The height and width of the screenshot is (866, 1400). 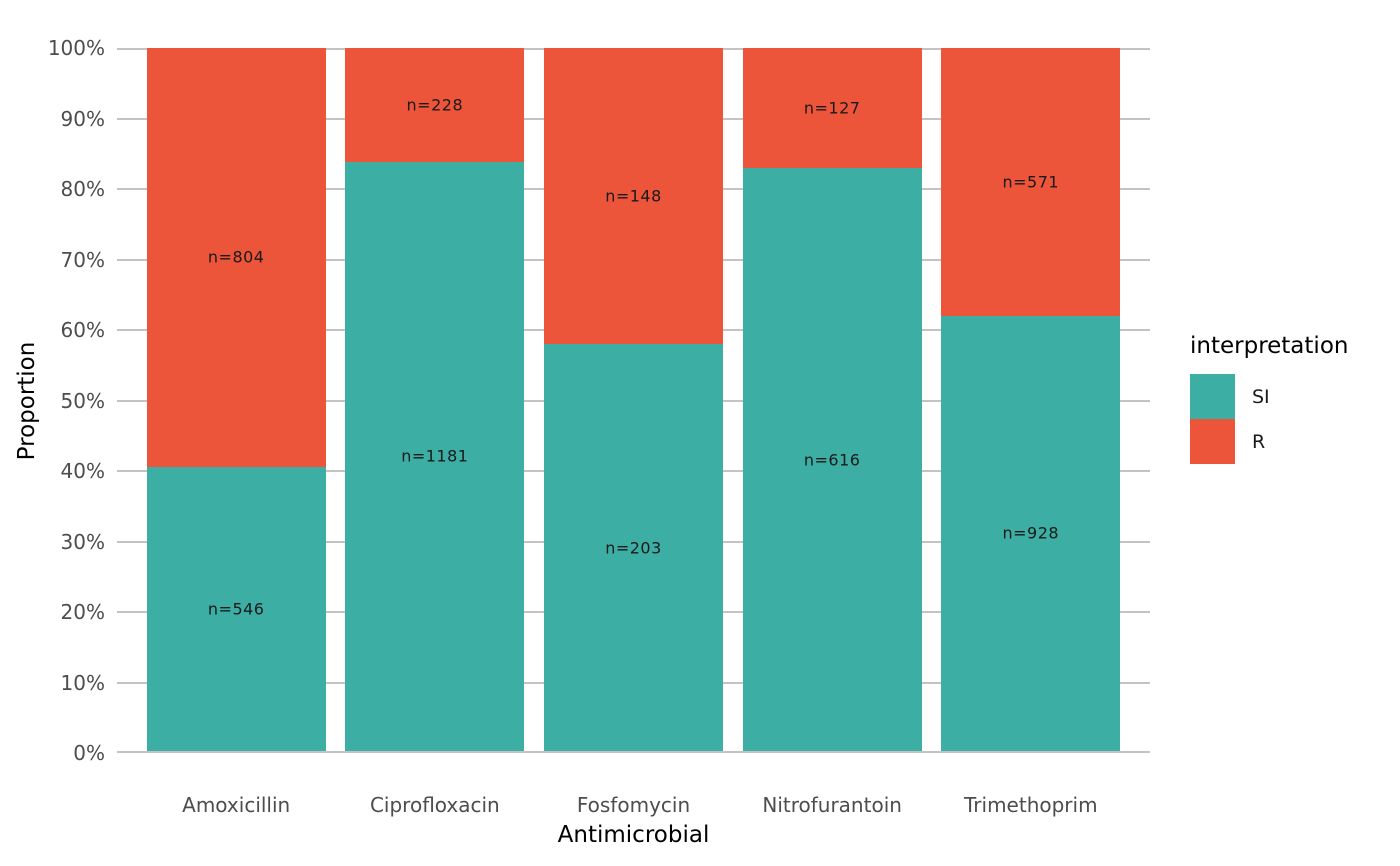 What do you see at coordinates (82, 541) in the screenshot?
I see `y-axis-tick-label: 30%` at bounding box center [82, 541].